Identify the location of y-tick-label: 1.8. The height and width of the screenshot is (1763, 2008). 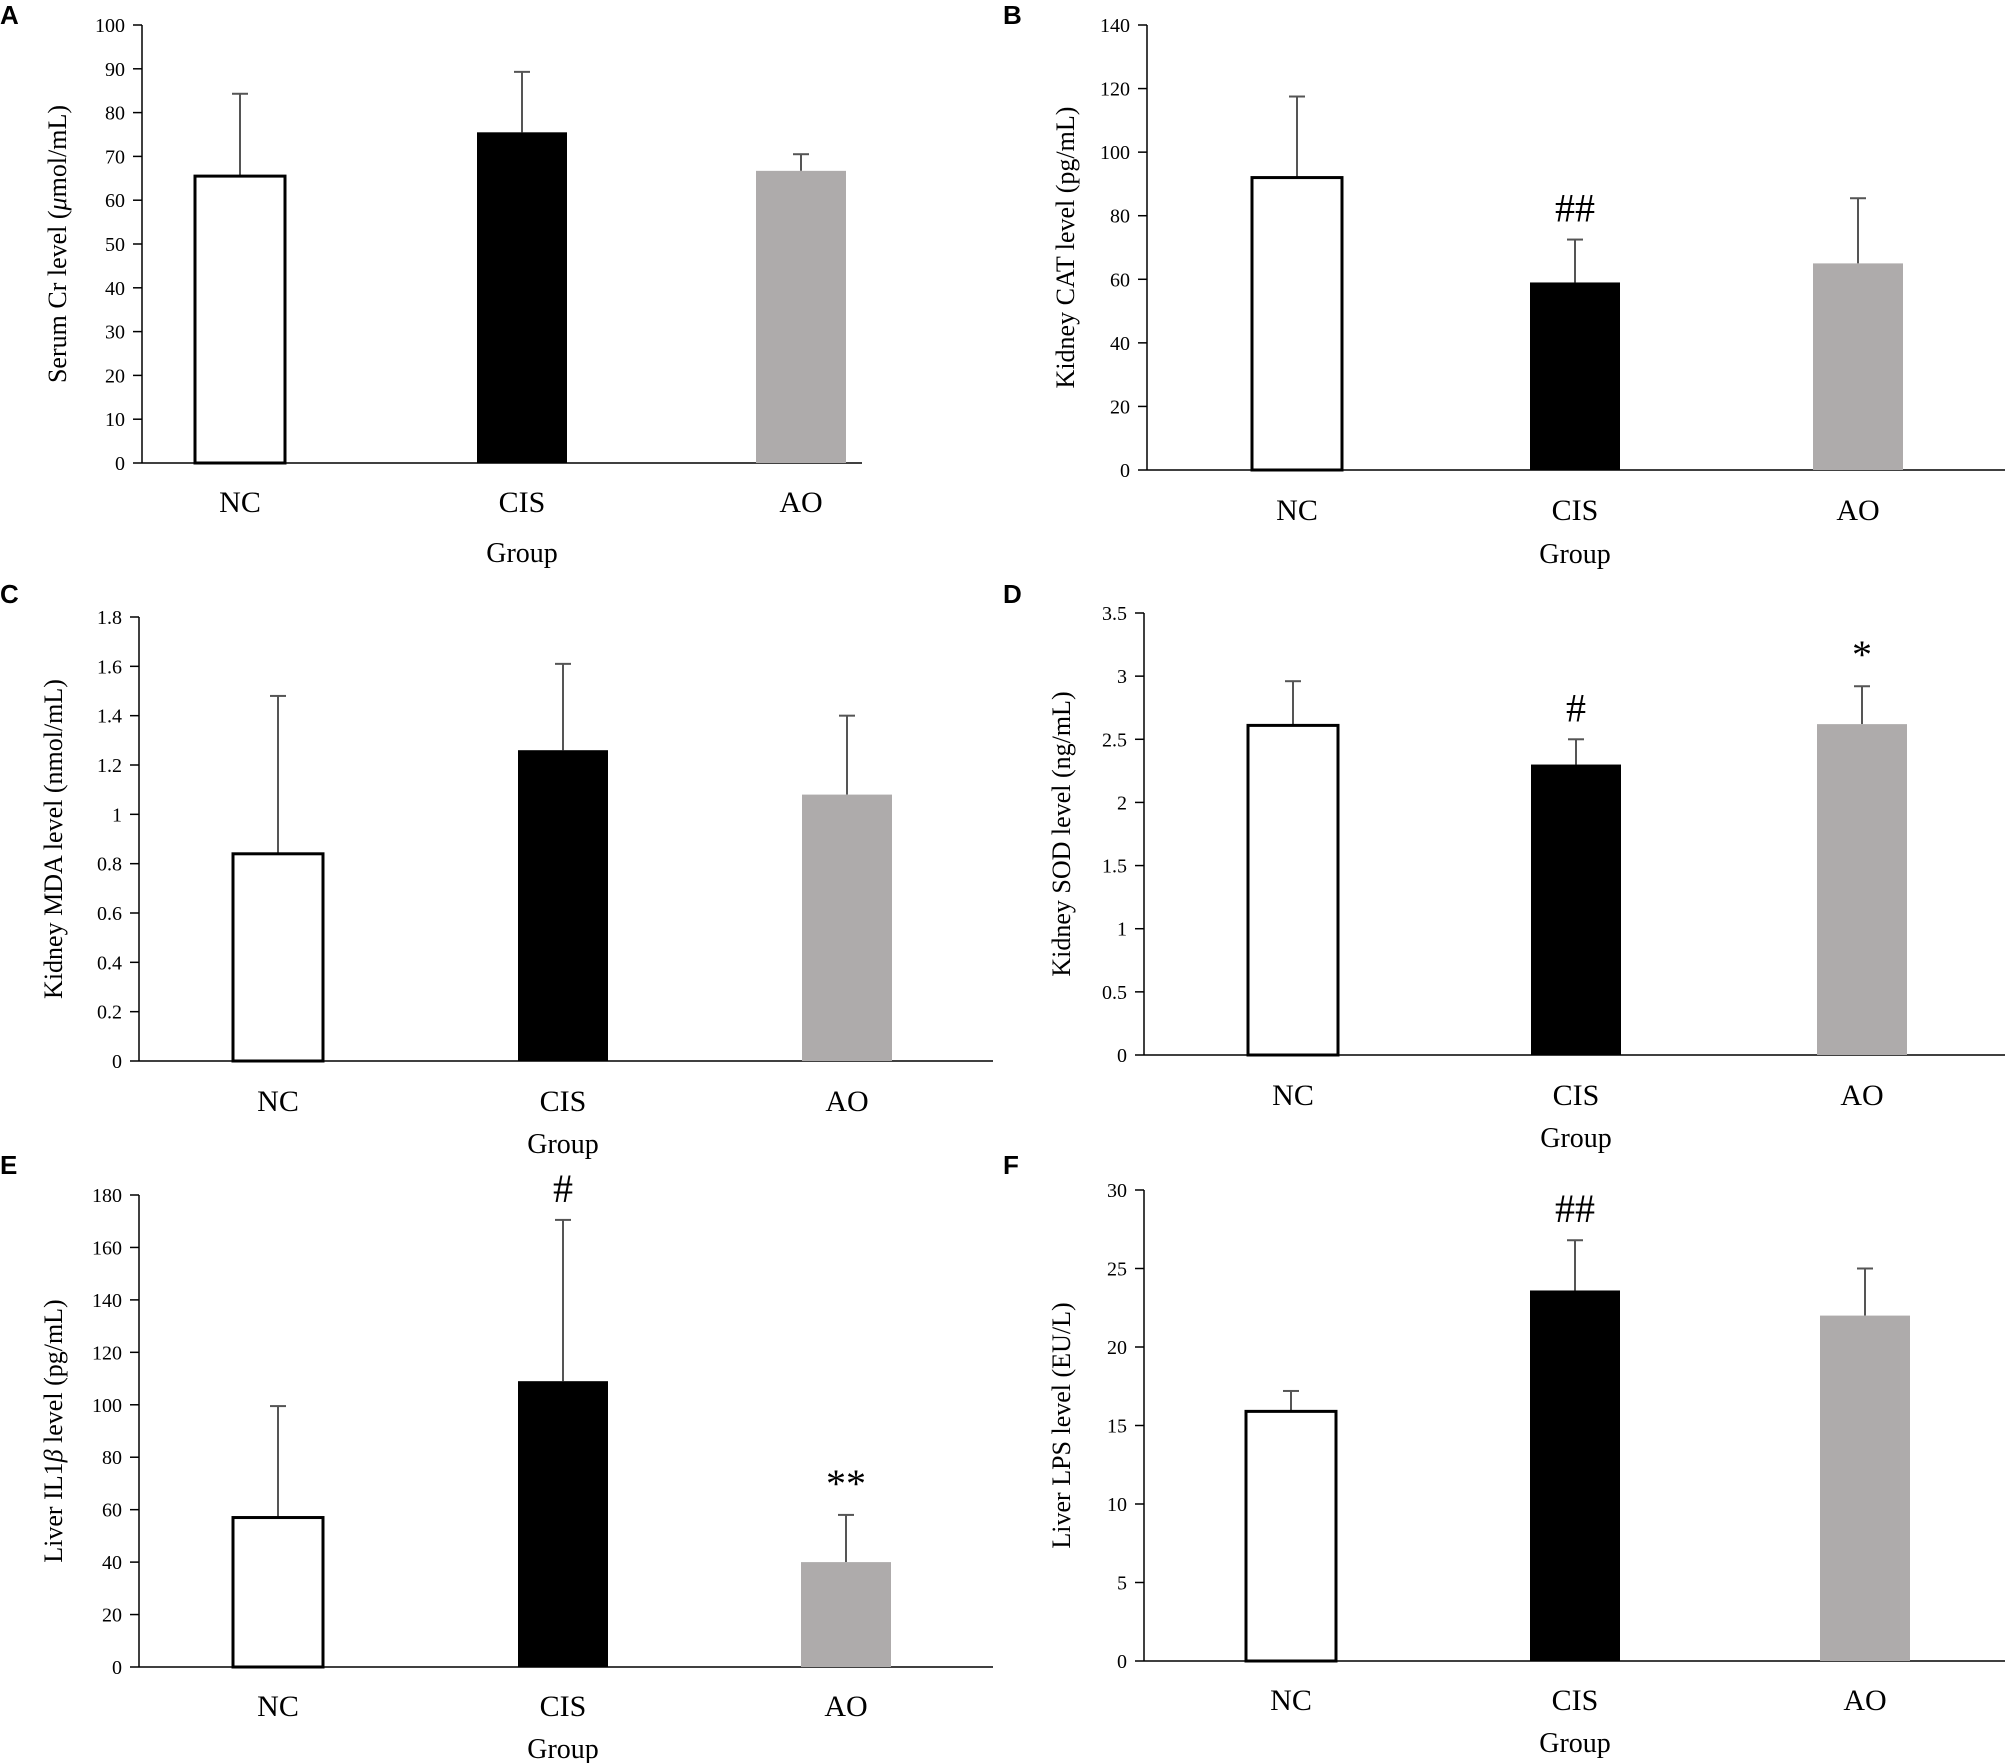
(109, 618).